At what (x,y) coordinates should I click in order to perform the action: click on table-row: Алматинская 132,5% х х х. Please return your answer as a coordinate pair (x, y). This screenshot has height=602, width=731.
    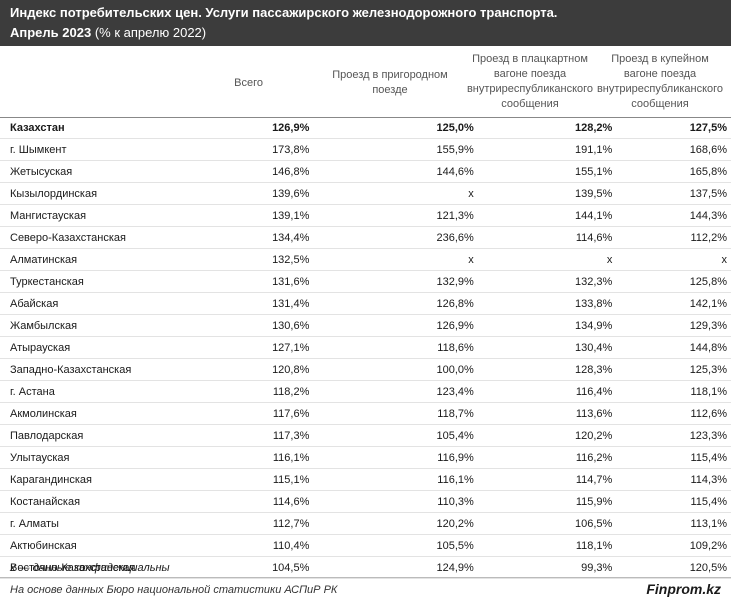
    Looking at the image, I should click on (365, 259).